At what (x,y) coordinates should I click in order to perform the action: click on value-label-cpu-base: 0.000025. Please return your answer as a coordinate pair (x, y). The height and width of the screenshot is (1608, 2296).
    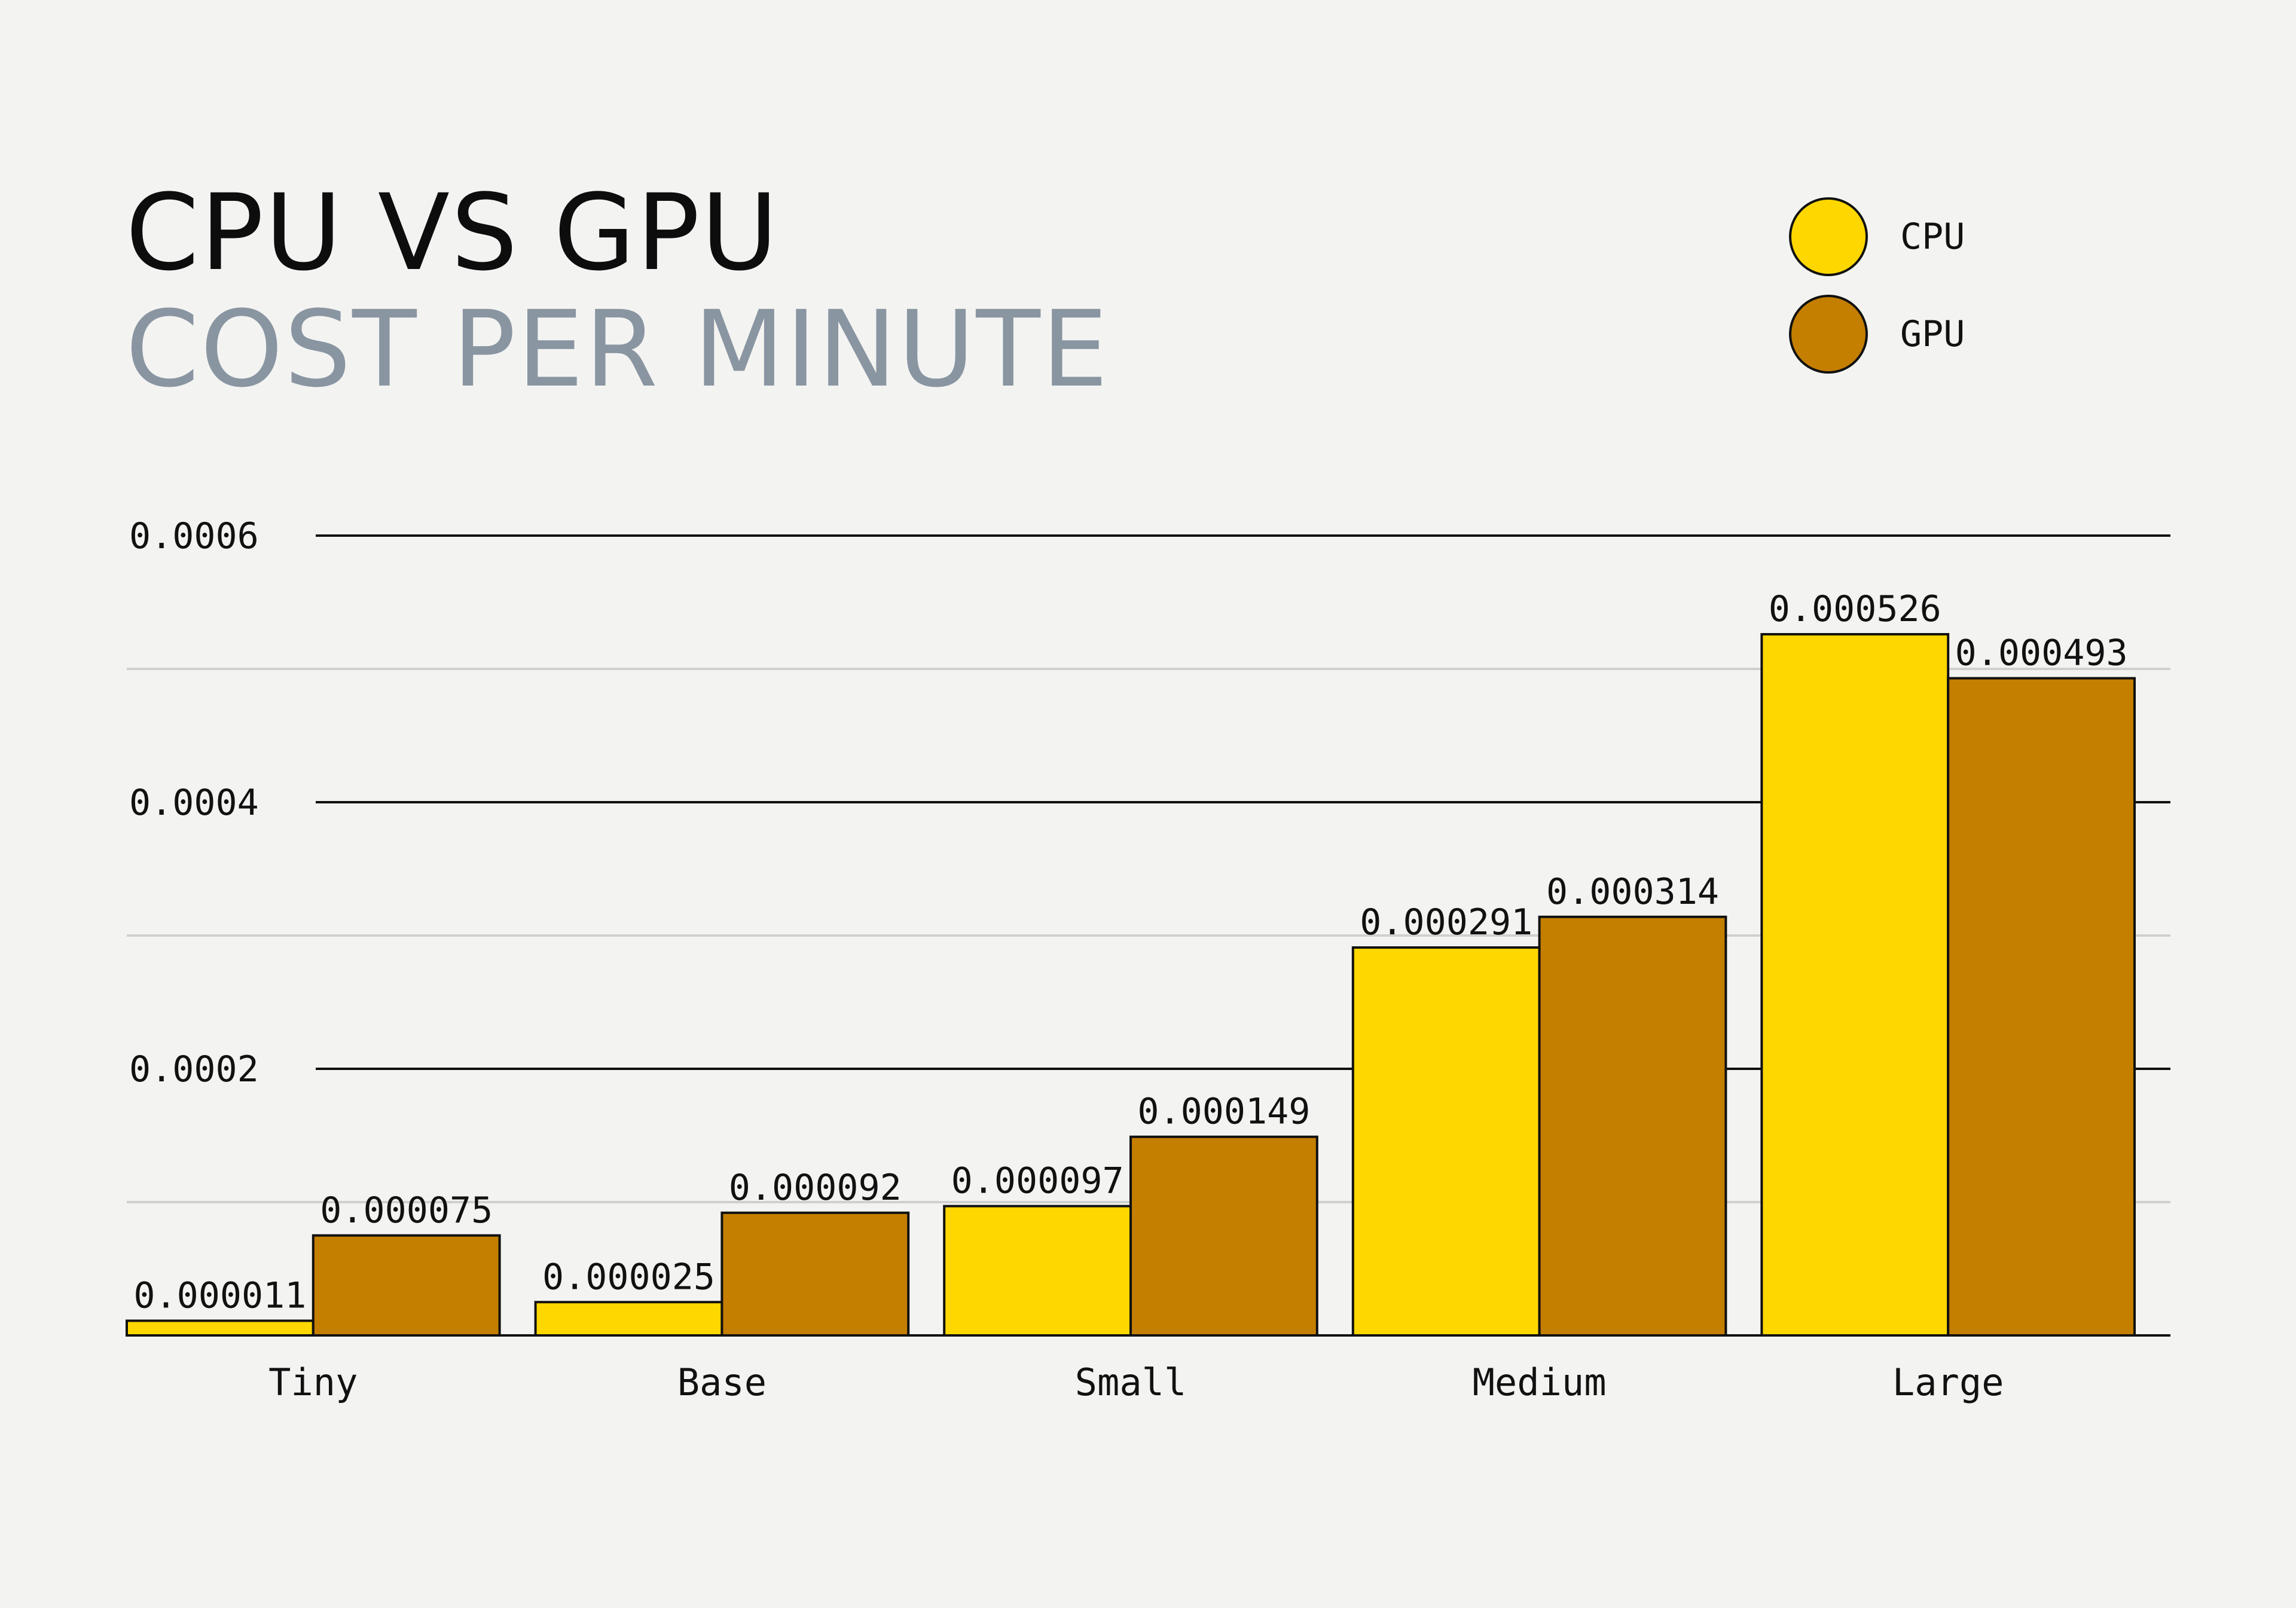
    Looking at the image, I should click on (628, 1277).